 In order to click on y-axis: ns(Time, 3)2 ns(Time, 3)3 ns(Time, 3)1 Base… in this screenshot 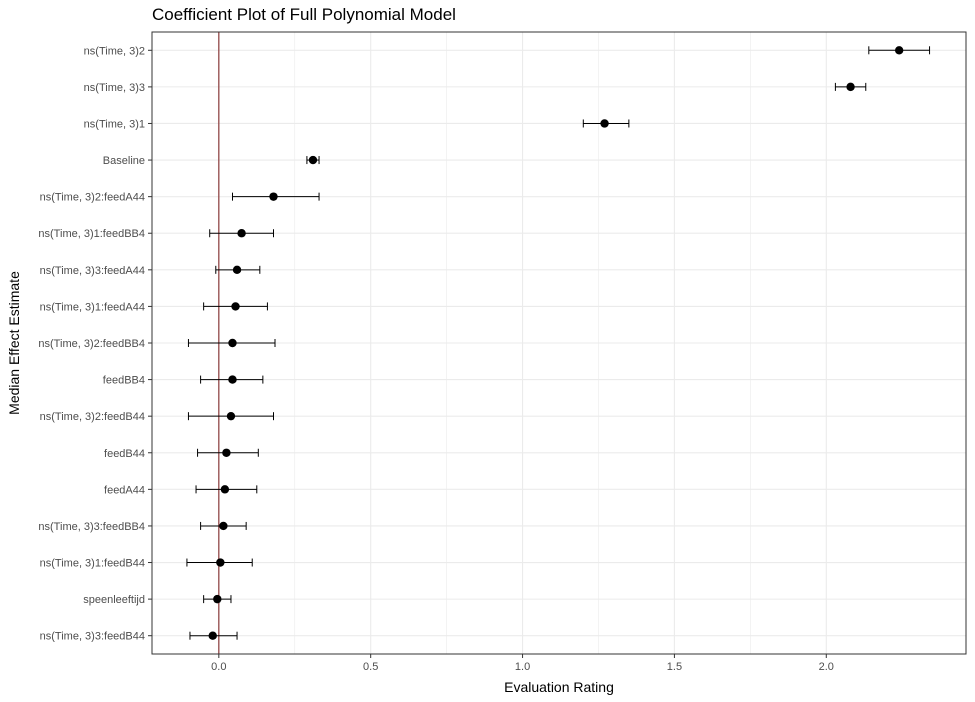, I will do `click(95, 344)`.